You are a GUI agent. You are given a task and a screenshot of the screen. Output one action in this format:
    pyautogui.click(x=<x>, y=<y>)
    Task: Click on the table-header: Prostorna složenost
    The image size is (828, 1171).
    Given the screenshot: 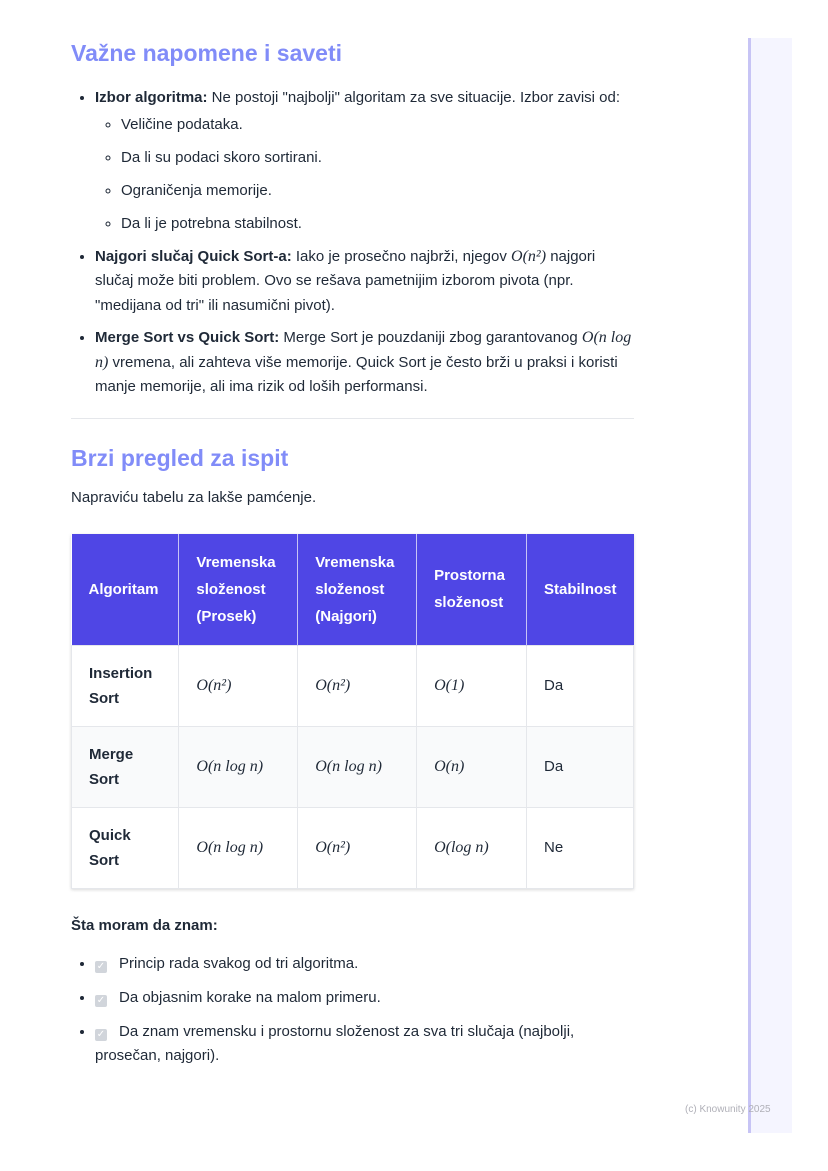 What is the action you would take?
    pyautogui.click(x=471, y=589)
    